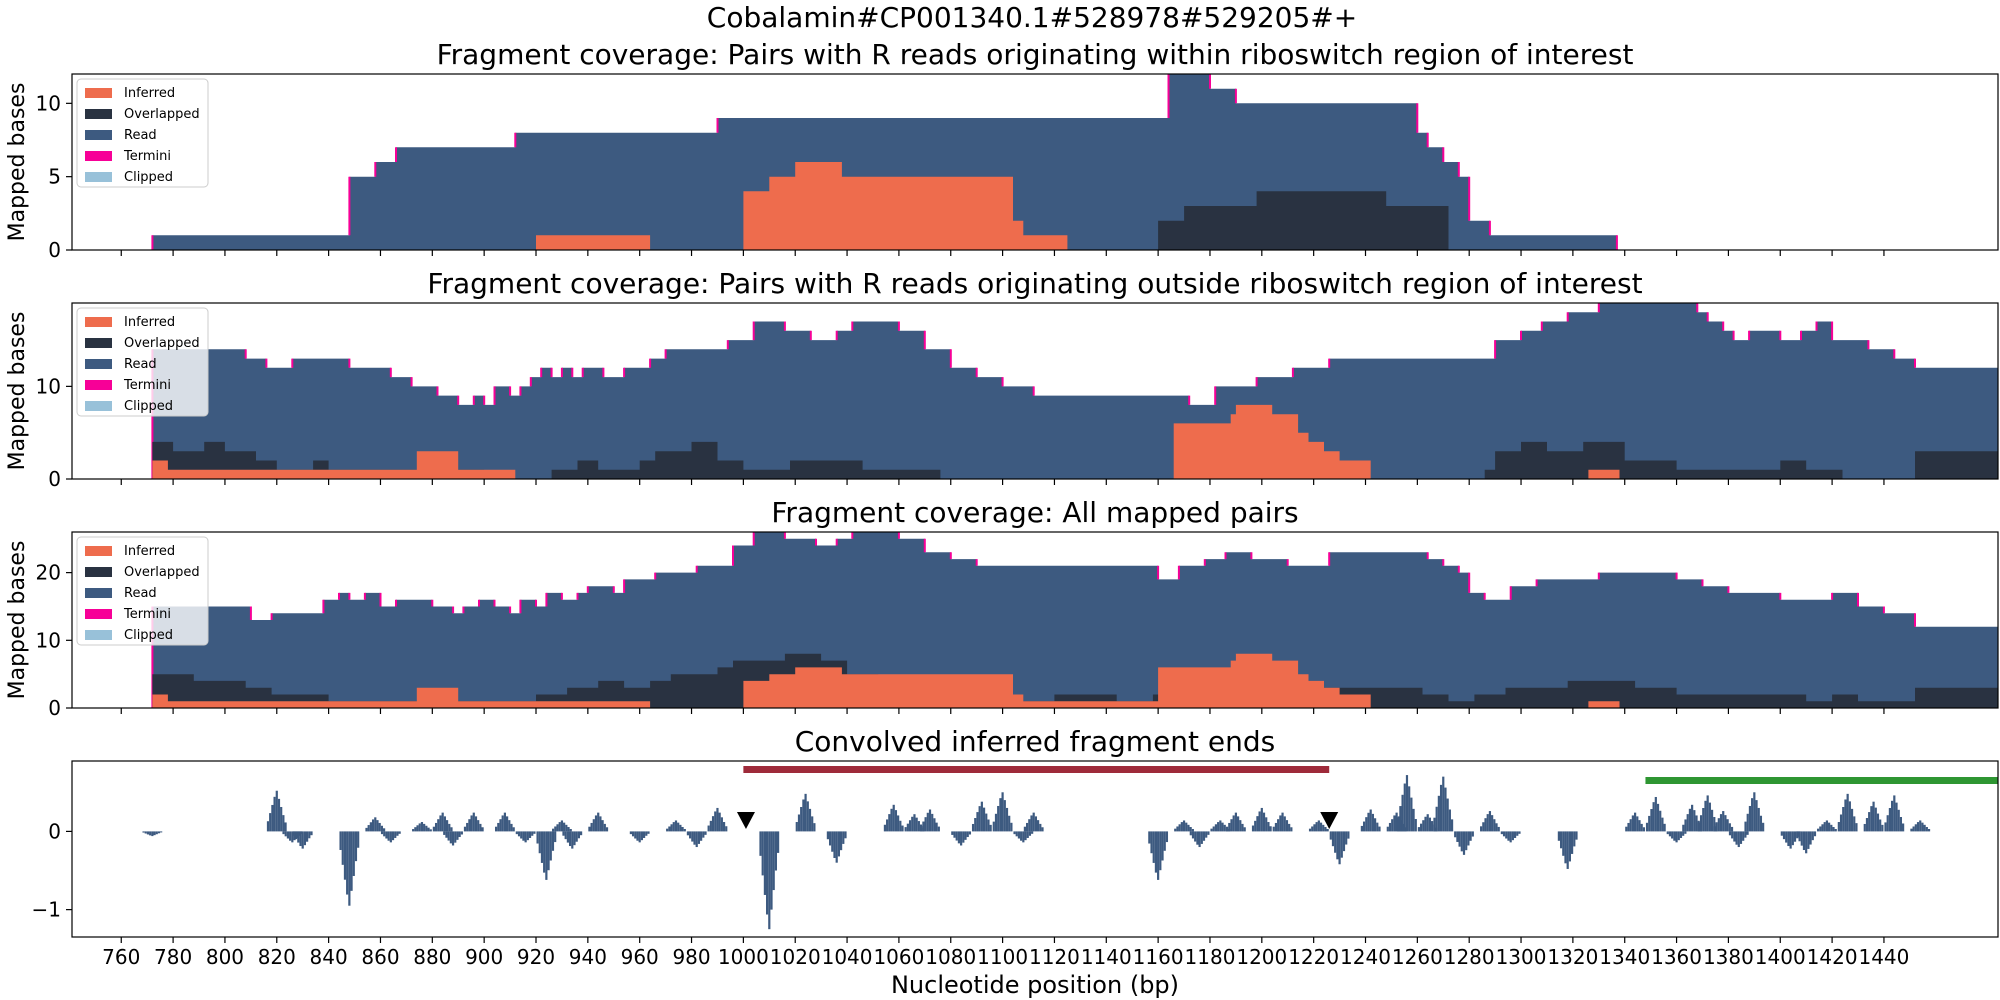 The height and width of the screenshot is (1000, 2000). I want to click on legend-swatch-overlapped, so click(98, 114).